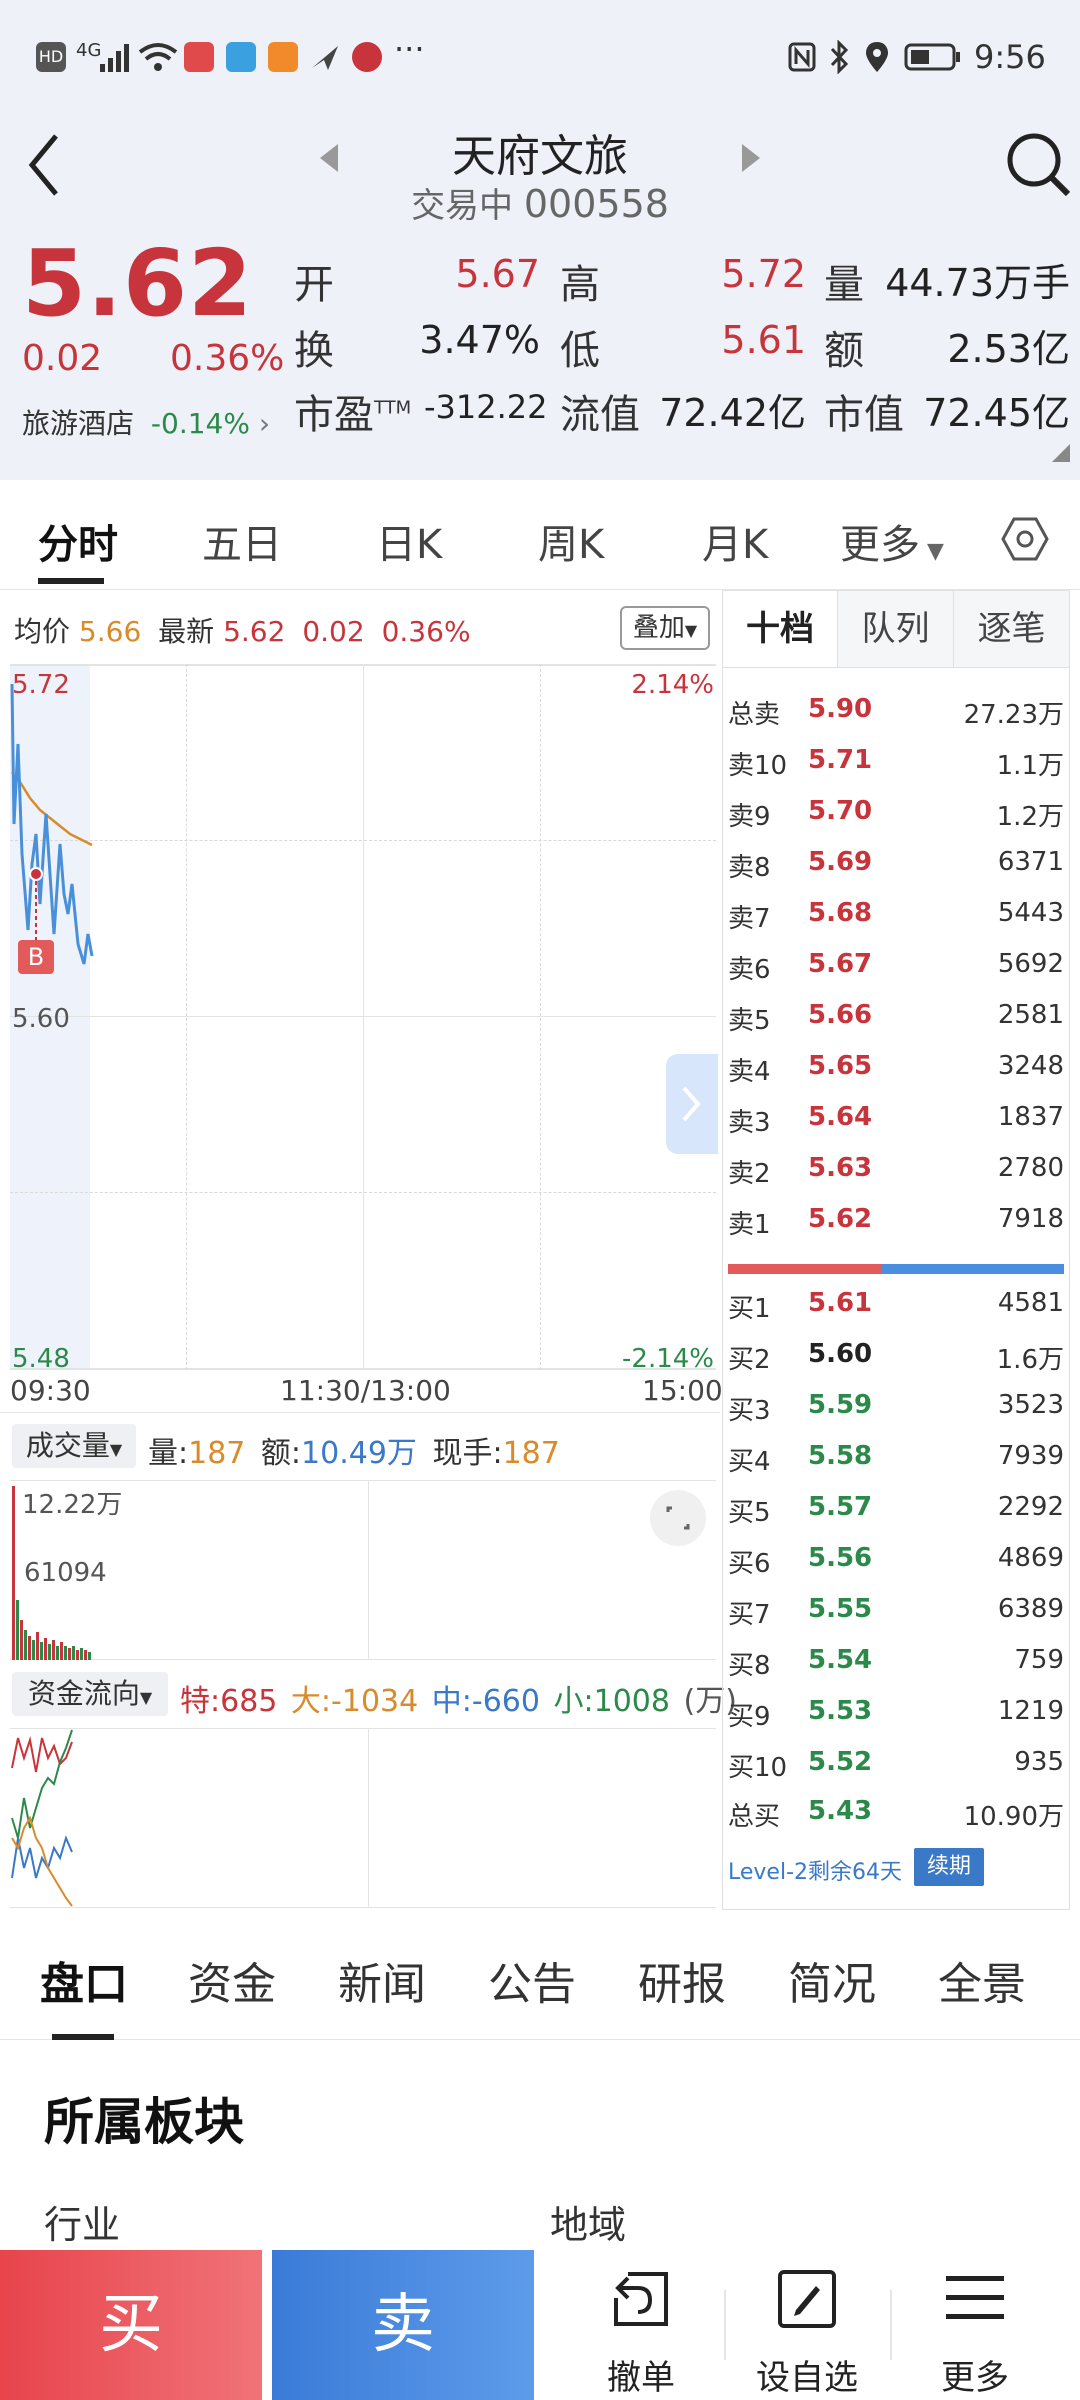  I want to click on volume-stats: 量:187 额:10.49万 现手:187, so click(354, 1453).